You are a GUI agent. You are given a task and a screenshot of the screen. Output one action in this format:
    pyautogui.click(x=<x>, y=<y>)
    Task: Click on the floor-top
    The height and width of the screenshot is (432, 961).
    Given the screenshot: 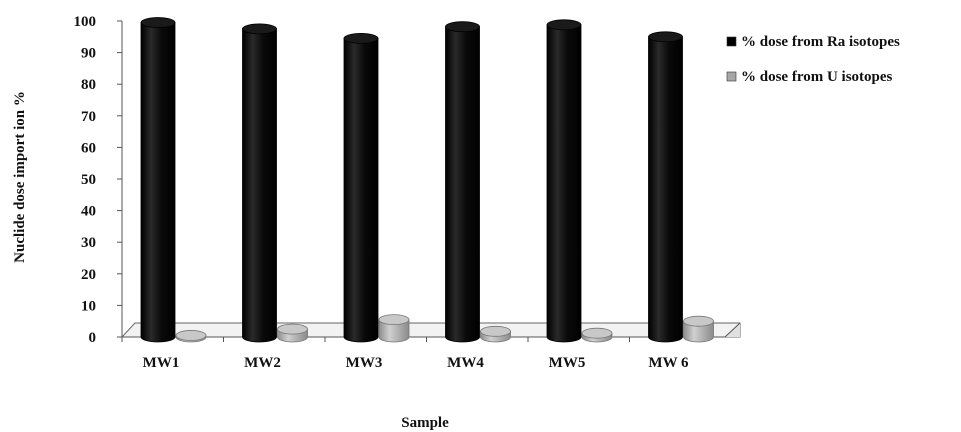 What is the action you would take?
    pyautogui.click(x=430, y=330)
    